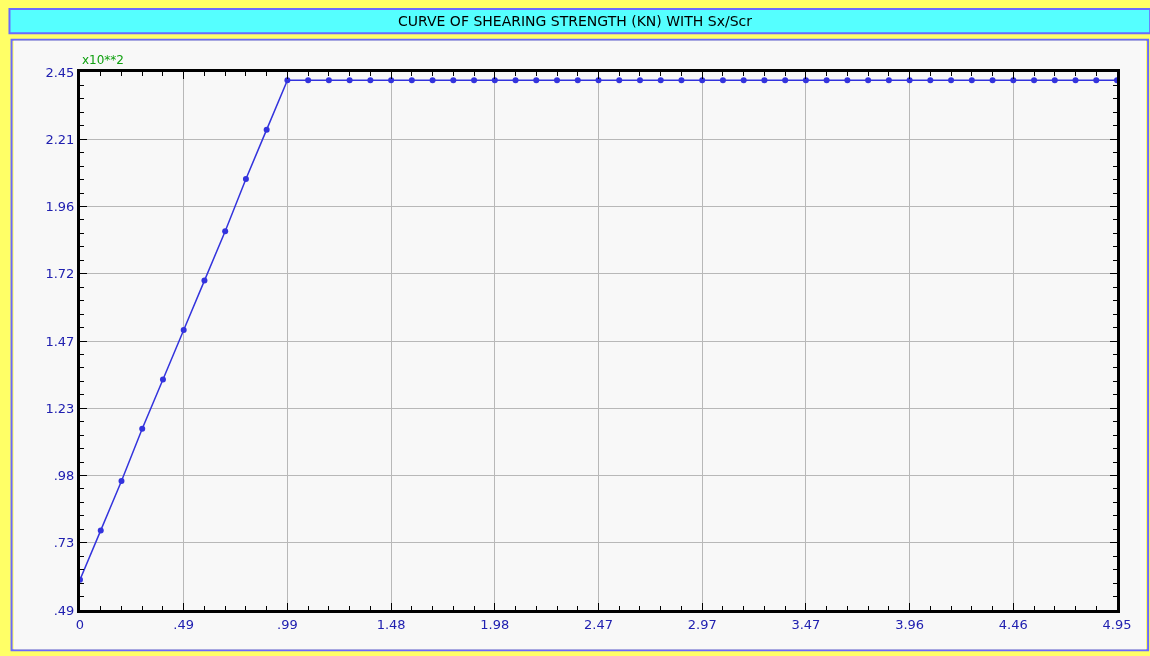 This screenshot has height=656, width=1150. What do you see at coordinates (60, 341) in the screenshot?
I see `y-tick-label: 1.47` at bounding box center [60, 341].